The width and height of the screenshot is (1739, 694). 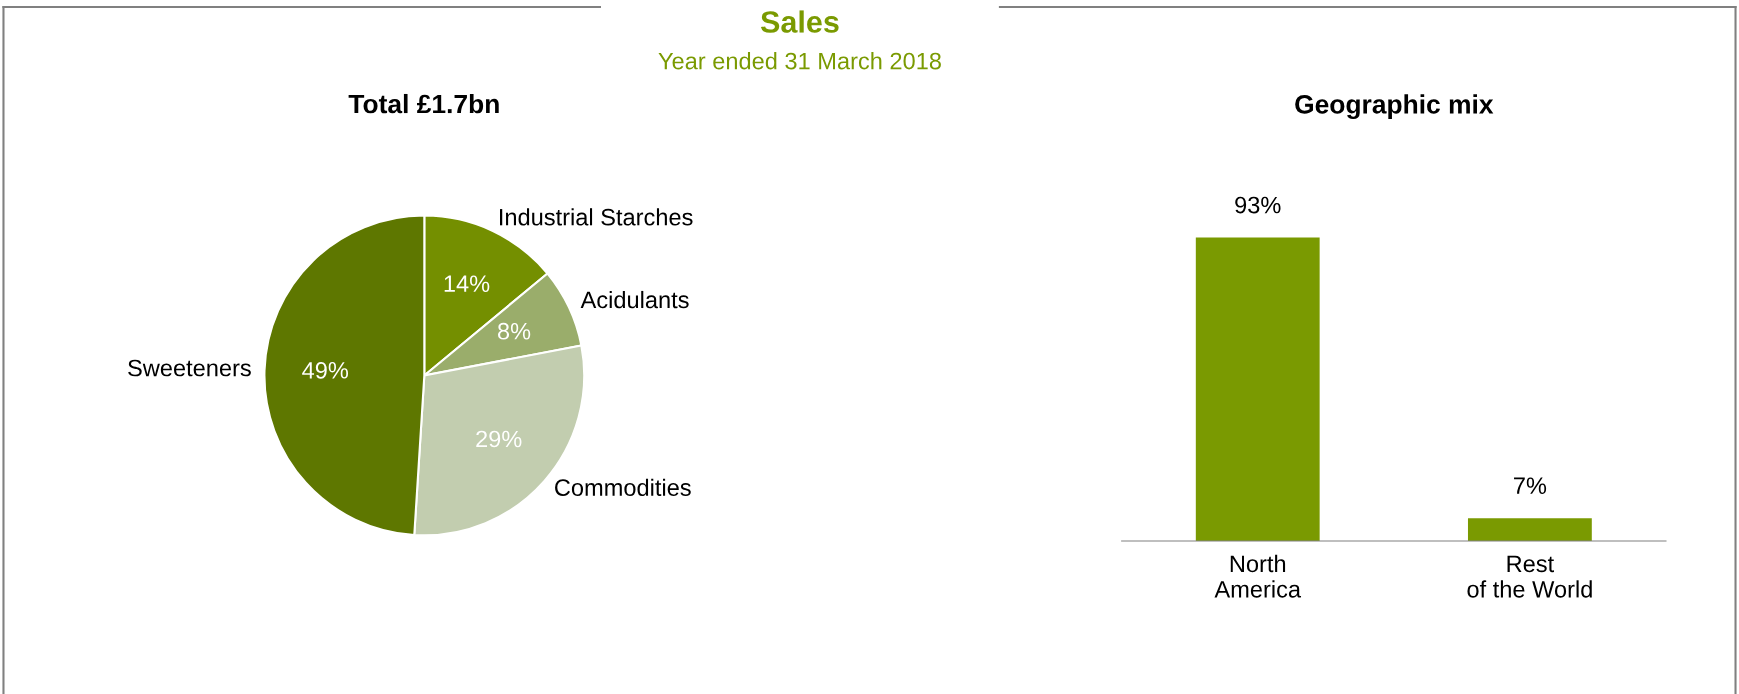 I want to click on data-label: 49%, so click(x=325, y=370).